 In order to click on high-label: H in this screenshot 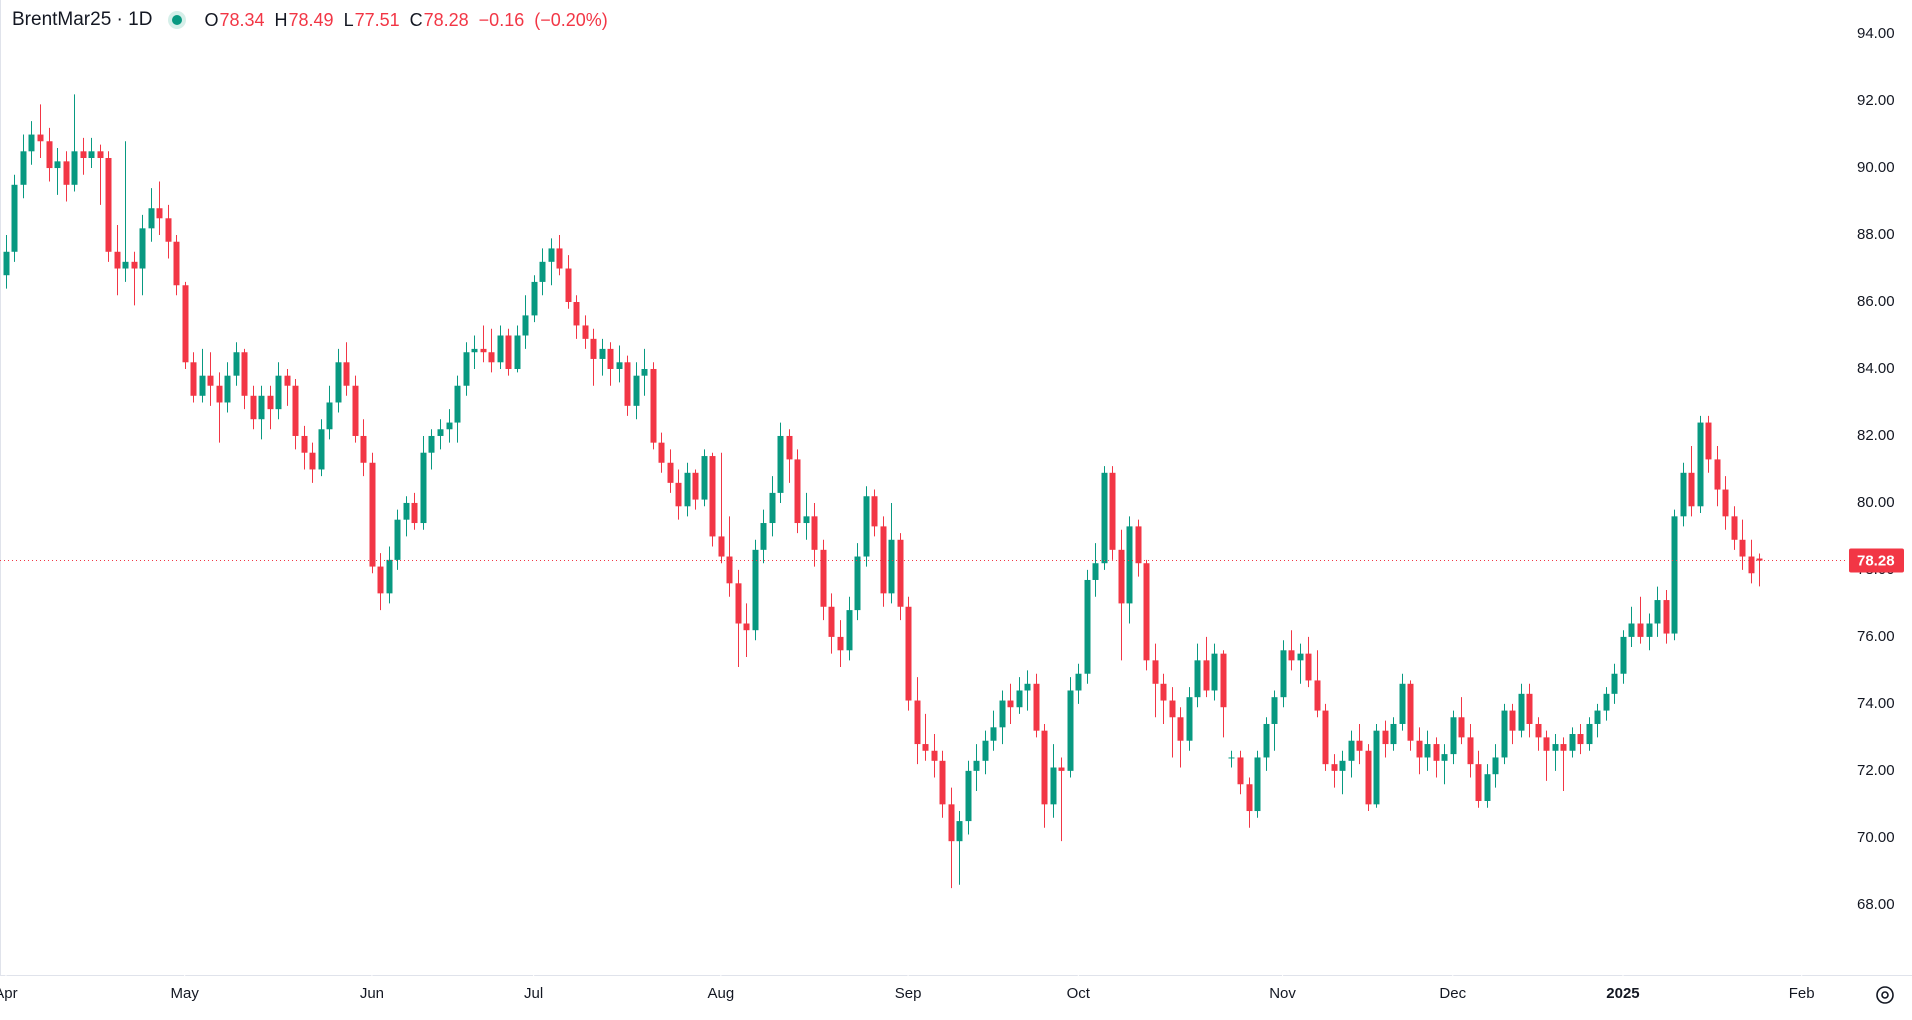, I will do `click(281, 19)`.